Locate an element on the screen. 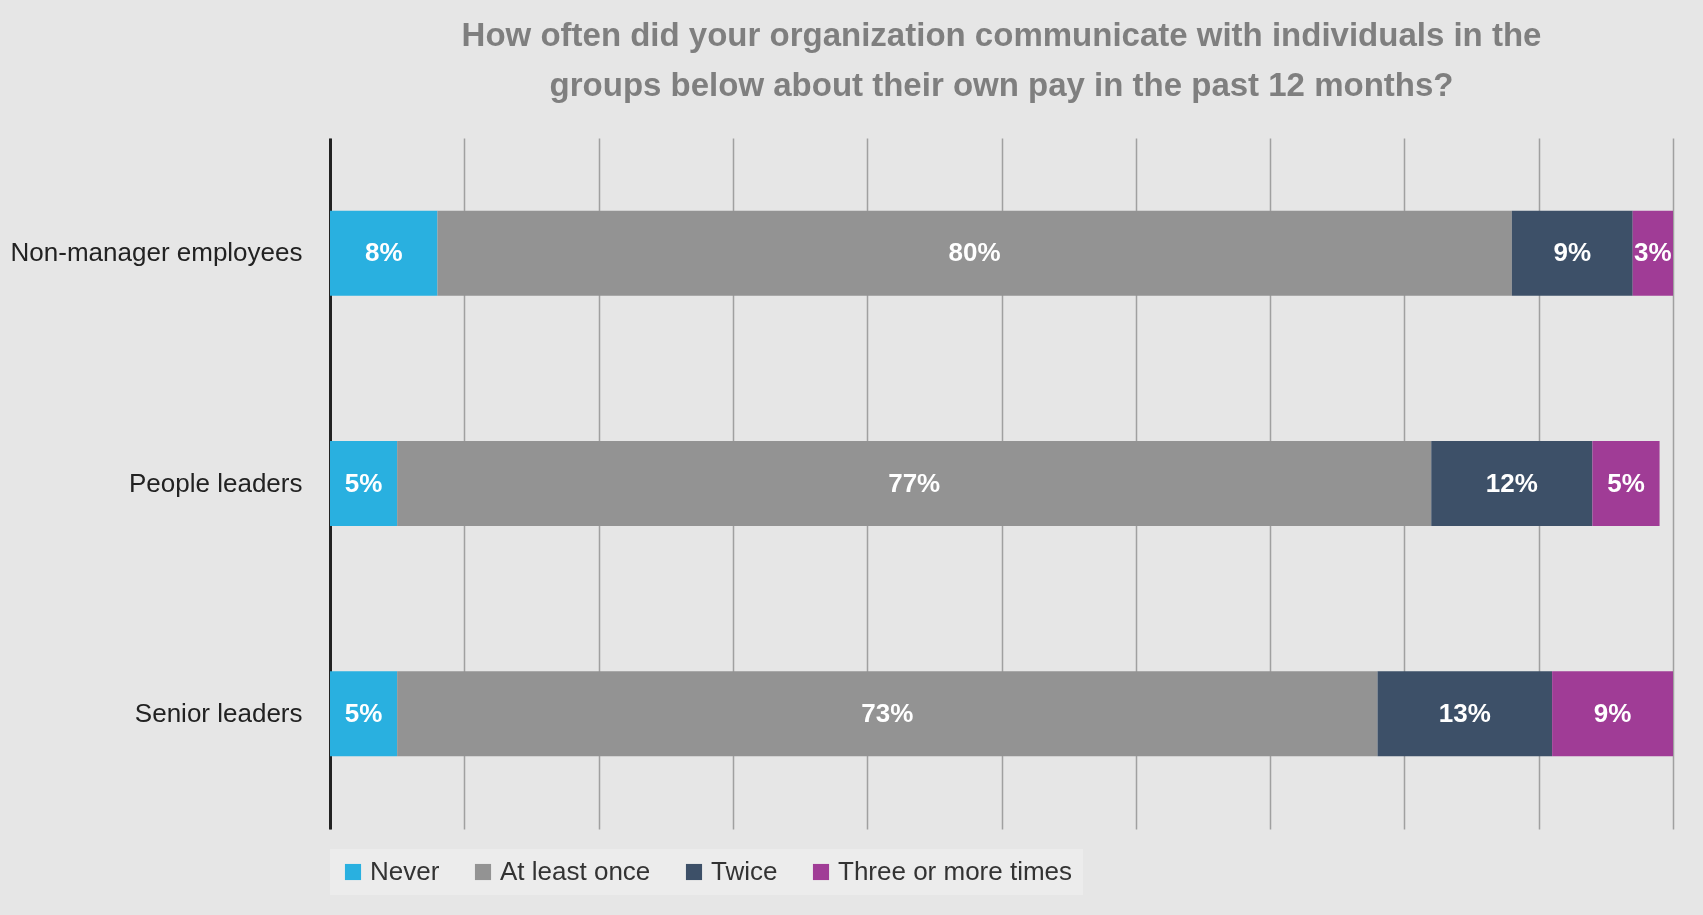  y-tick-label: Senior leaders is located at coordinates (218, 712).